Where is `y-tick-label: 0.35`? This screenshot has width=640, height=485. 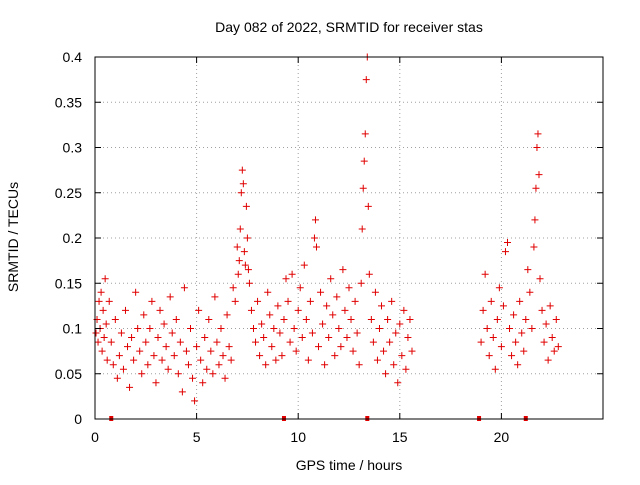
y-tick-label: 0.35 is located at coordinates (68, 102).